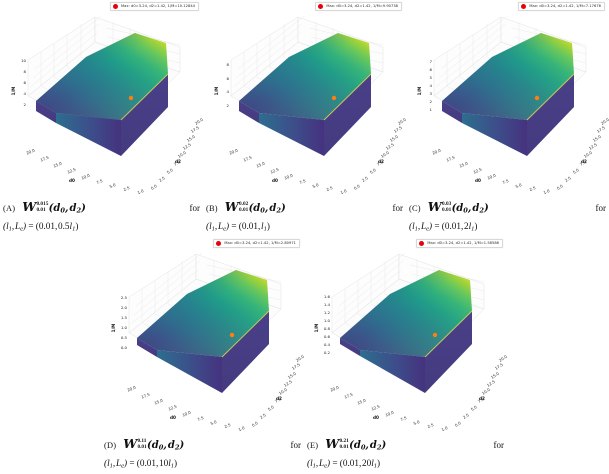 The image size is (609, 474). Describe the element at coordinates (23, 60) in the screenshot. I see `svg-text: 10` at that location.